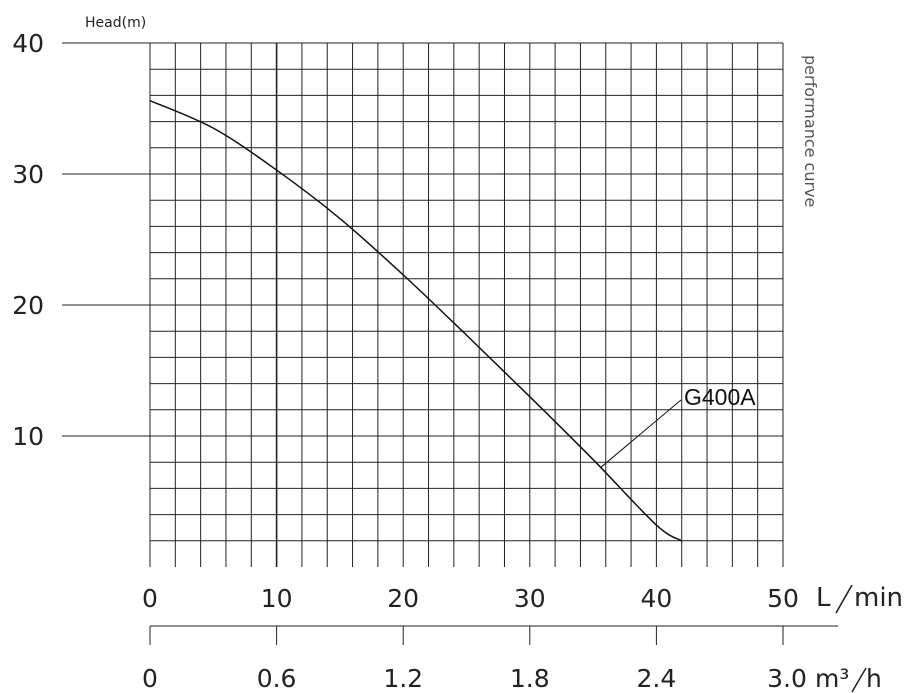  What do you see at coordinates (641, 433) in the screenshot?
I see `series-leader-line` at bounding box center [641, 433].